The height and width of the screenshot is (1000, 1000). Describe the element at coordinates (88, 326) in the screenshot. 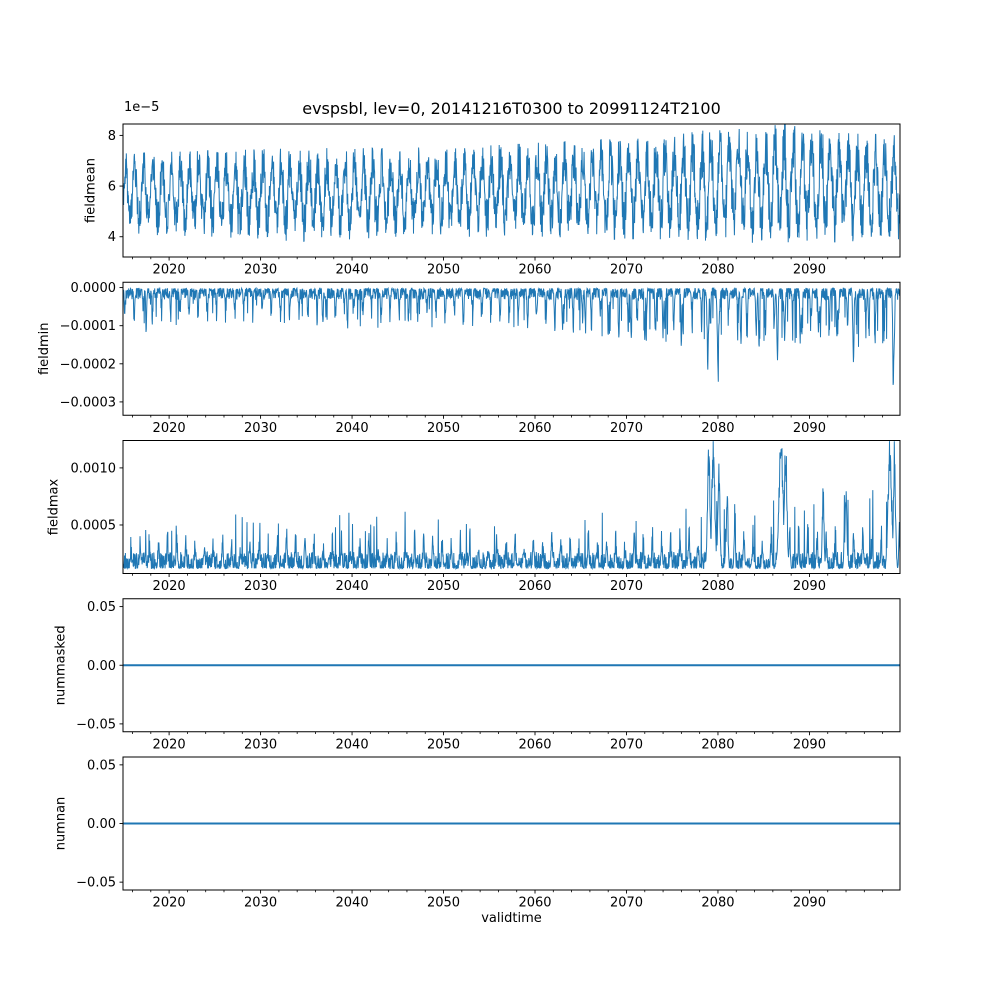

I see `y-tick-label: −0.0001` at that location.